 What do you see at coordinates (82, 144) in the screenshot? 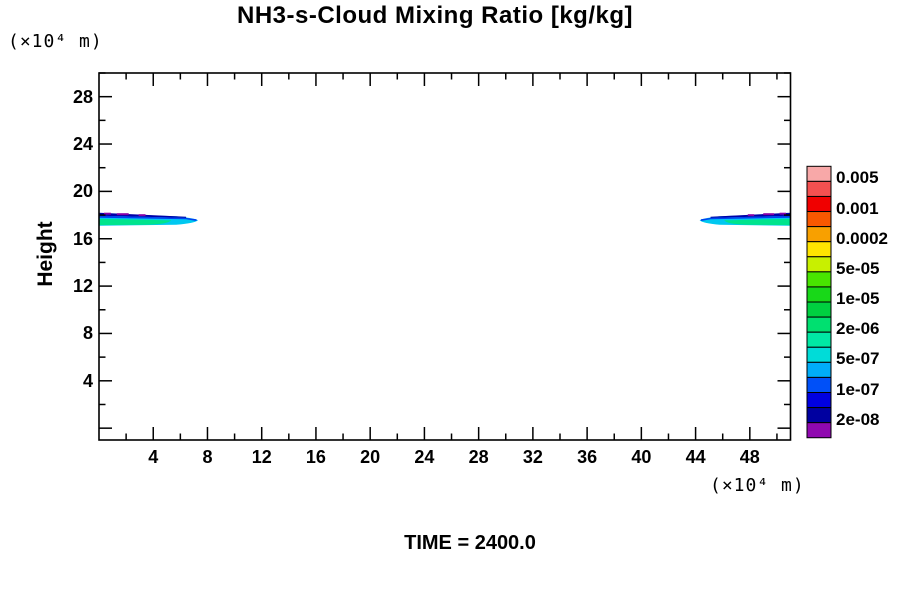
I see `y-tick-label: 24` at bounding box center [82, 144].